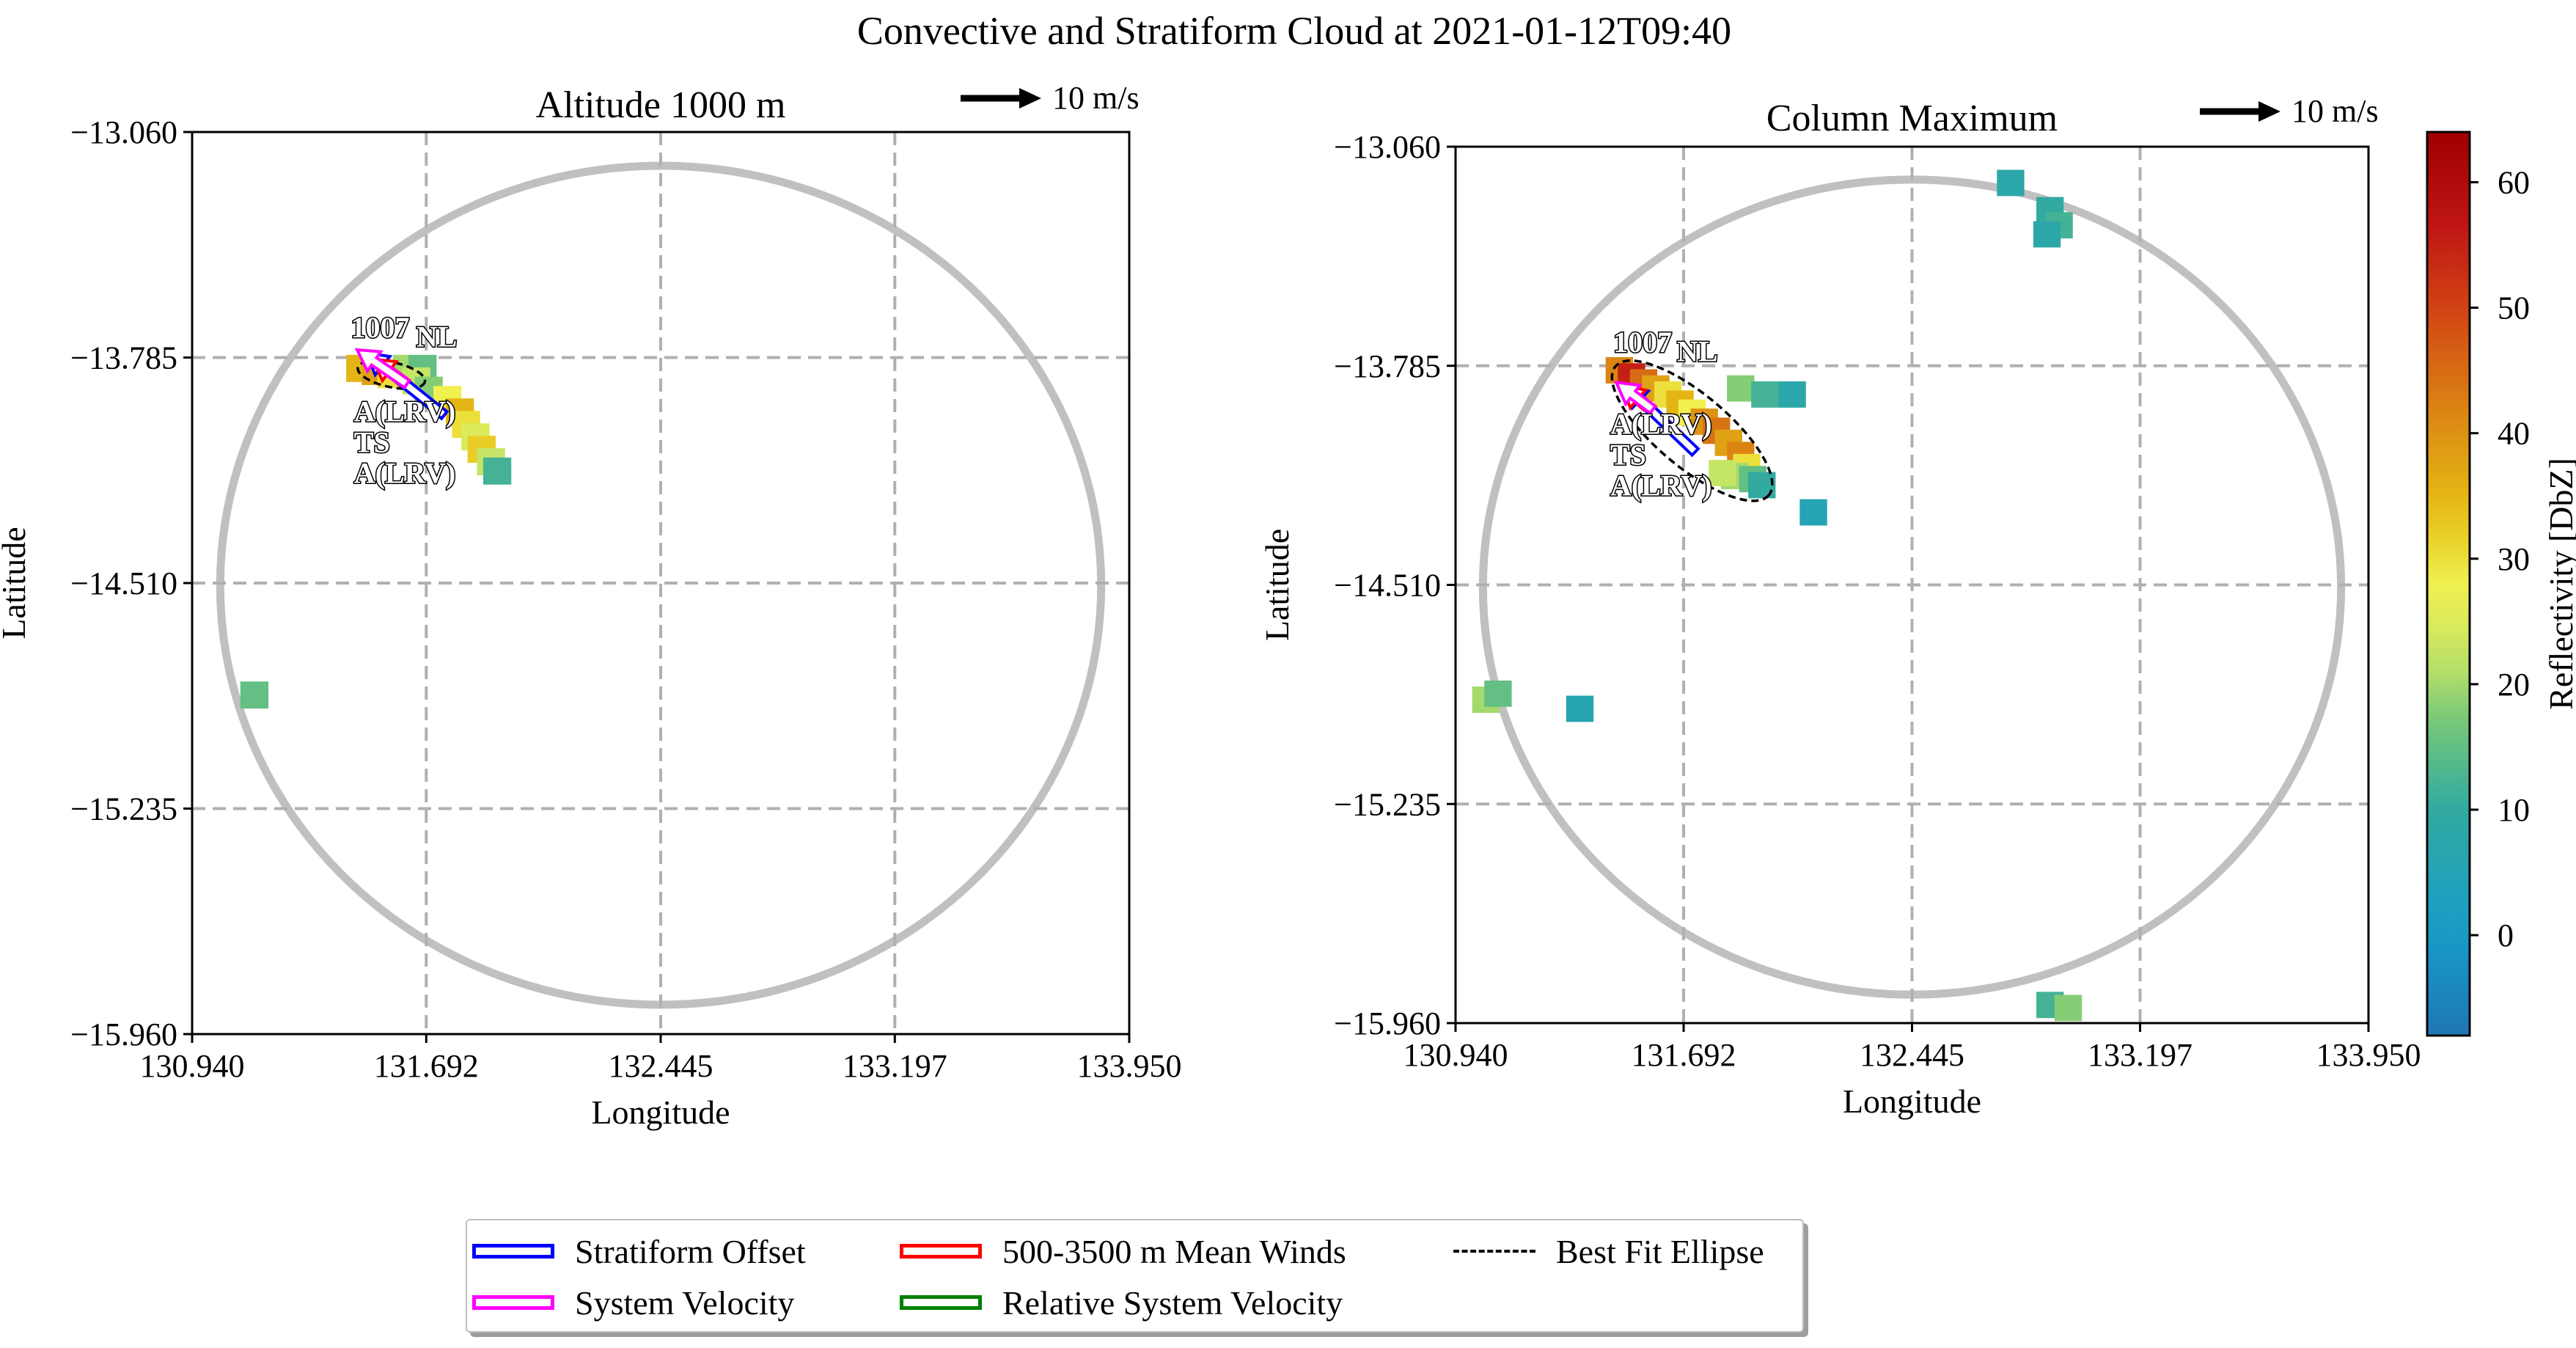  I want to click on legend-item-stratiform-offset: Stratiform Offset, so click(639, 1251).